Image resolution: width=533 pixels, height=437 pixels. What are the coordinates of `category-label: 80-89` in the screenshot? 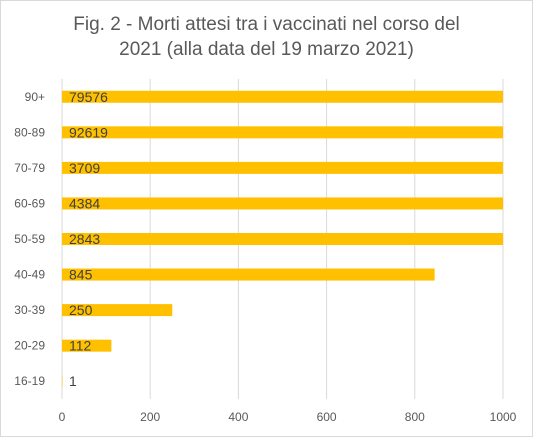 It's located at (29, 132).